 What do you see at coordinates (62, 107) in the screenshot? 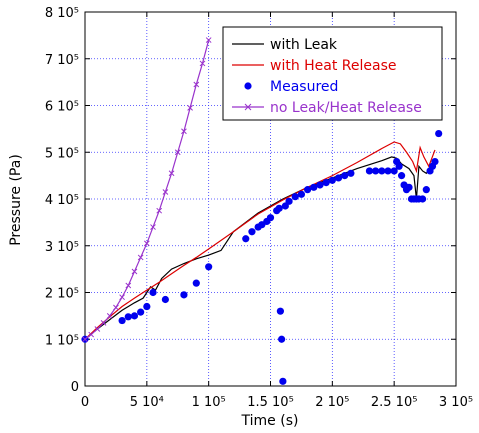
I see `y-tick-label: 6 10⁵` at bounding box center [62, 107].